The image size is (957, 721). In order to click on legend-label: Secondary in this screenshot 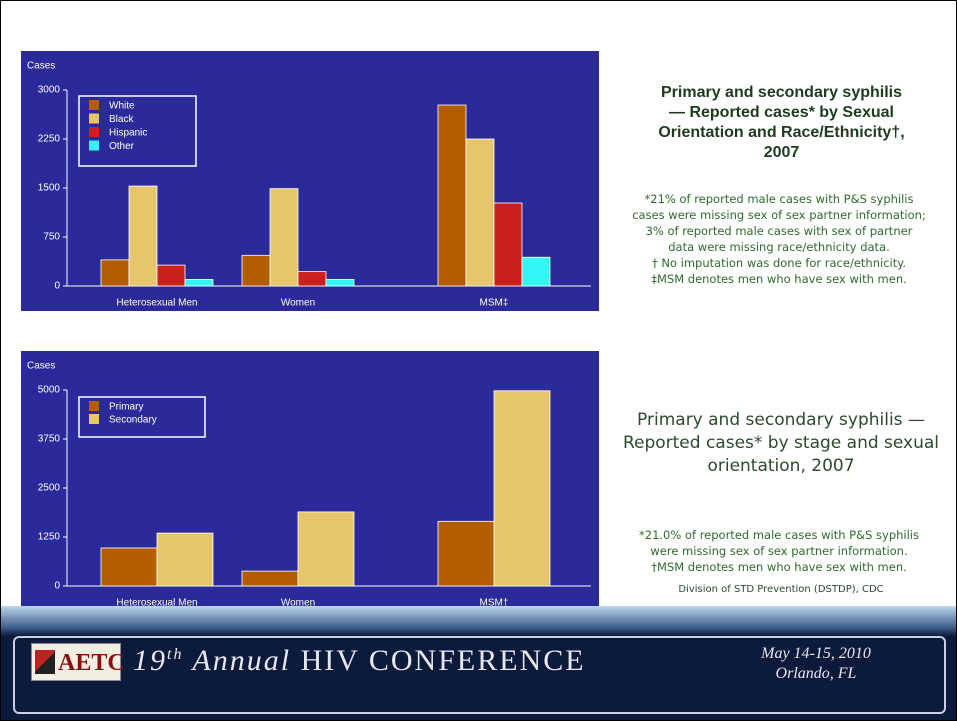, I will do `click(133, 420)`.